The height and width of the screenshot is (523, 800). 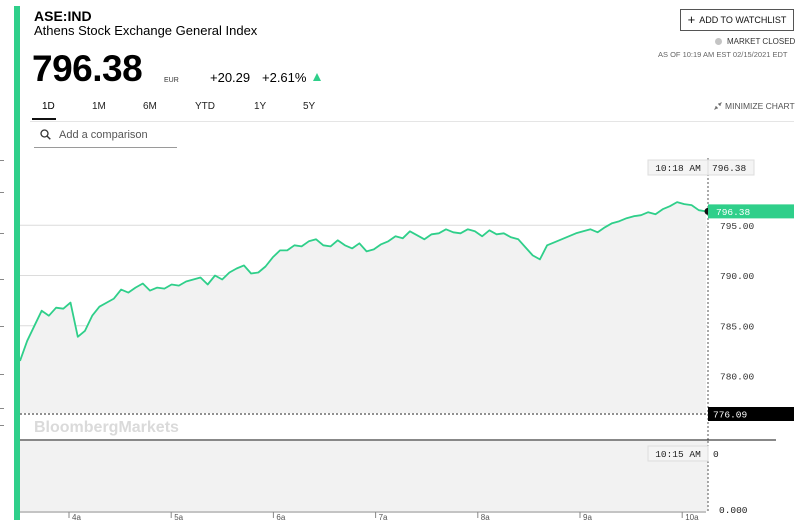 What do you see at coordinates (230, 77) in the screenshot?
I see `price-change: +20.29` at bounding box center [230, 77].